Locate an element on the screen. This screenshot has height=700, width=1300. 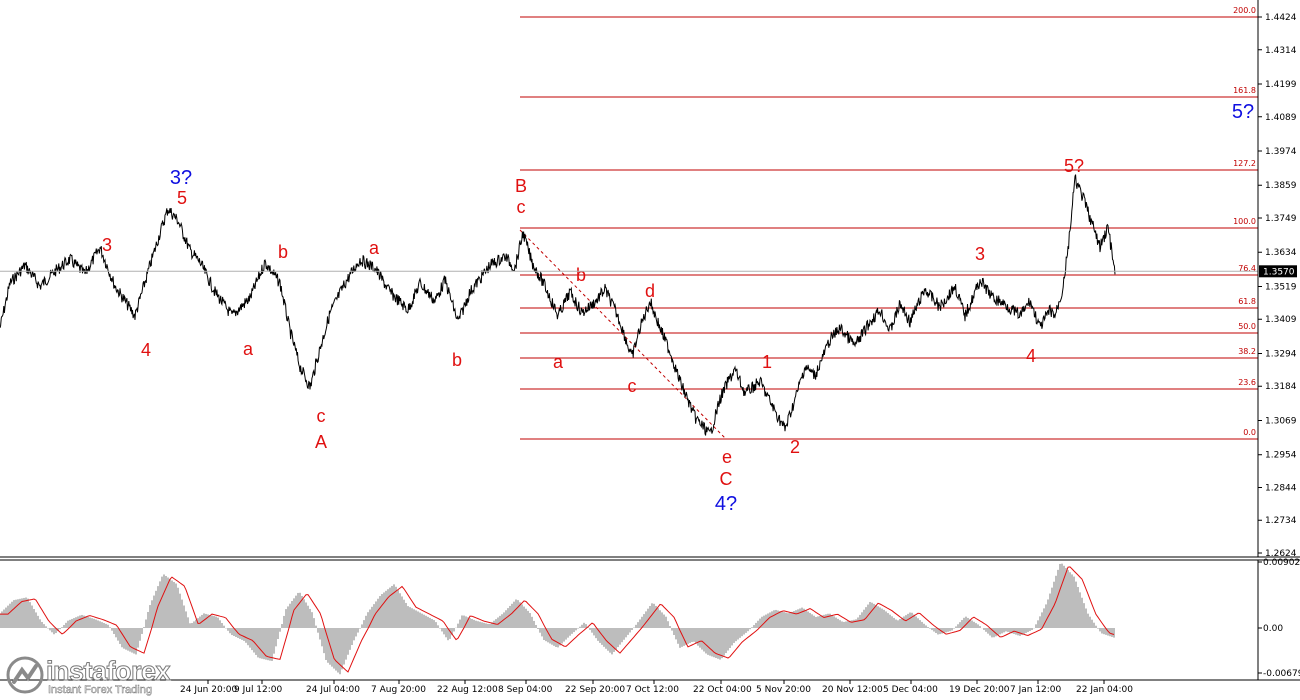
time-tick-label: 22 Aug 12:00 is located at coordinates (467, 690).